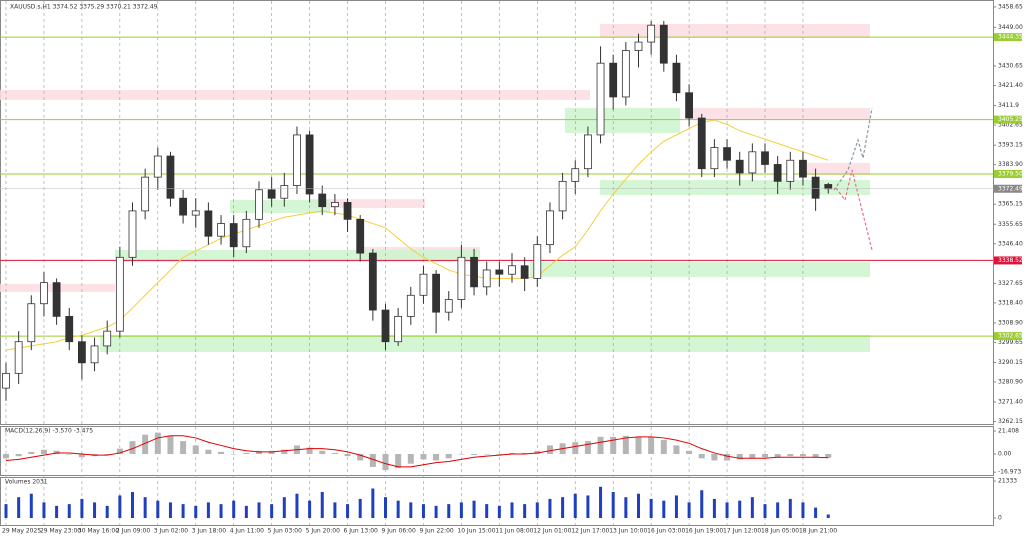 Image resolution: width=1024 pixels, height=537 pixels. Describe the element at coordinates (1010, 260) in the screenshot. I see `level-label: 3338.52` at that location.